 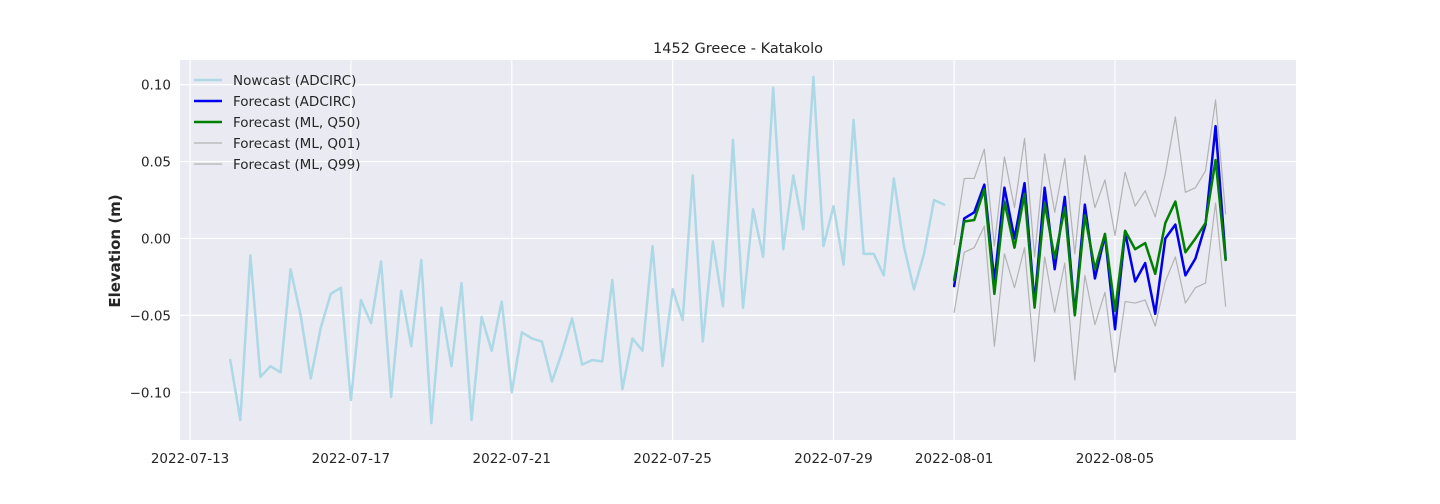 I want to click on legend-entry: Nowcast (ADCIRC), so click(x=294, y=81).